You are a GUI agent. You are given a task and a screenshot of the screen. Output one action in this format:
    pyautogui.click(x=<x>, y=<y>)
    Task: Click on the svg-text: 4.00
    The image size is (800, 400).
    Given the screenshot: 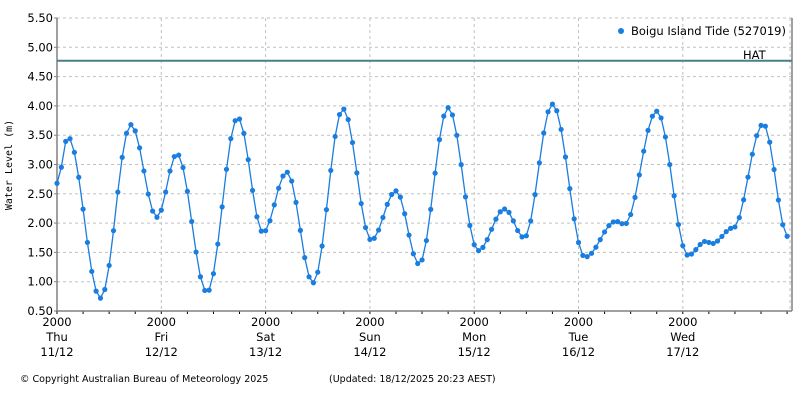 What is the action you would take?
    pyautogui.click(x=40, y=106)
    